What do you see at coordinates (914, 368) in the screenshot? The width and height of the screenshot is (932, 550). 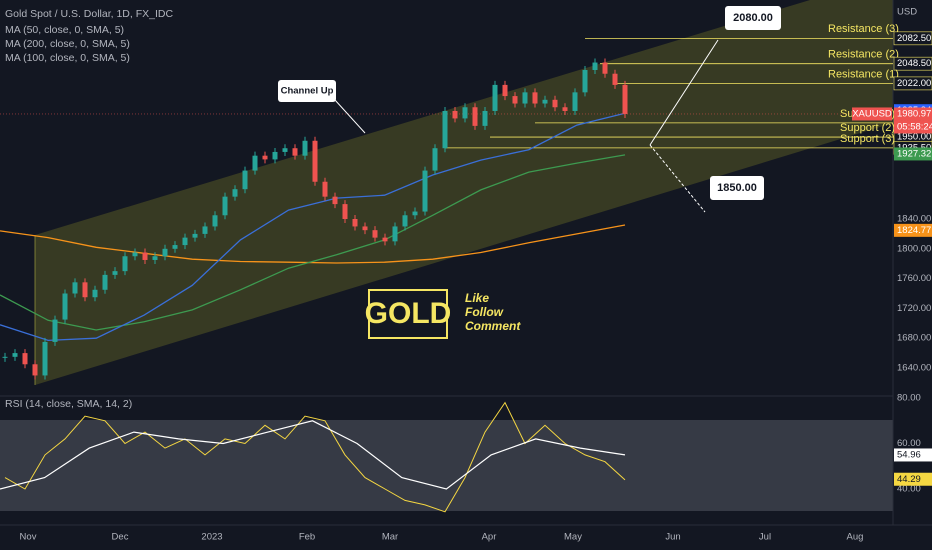 I see `price-tick: 1640.00` at bounding box center [914, 368].